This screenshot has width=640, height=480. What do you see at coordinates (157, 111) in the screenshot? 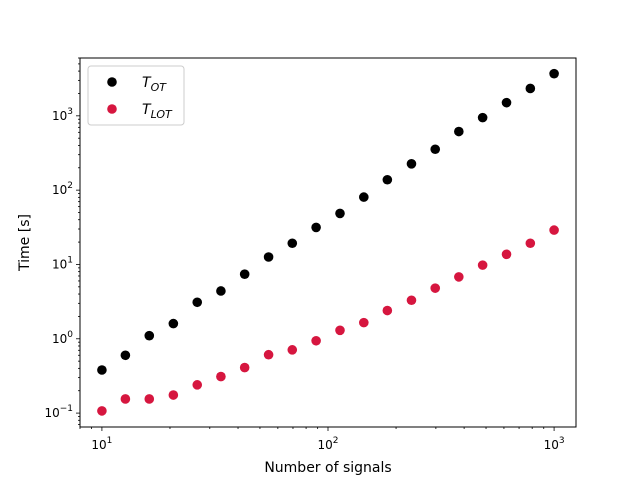
I see `legend-label: TLOT` at bounding box center [157, 111].